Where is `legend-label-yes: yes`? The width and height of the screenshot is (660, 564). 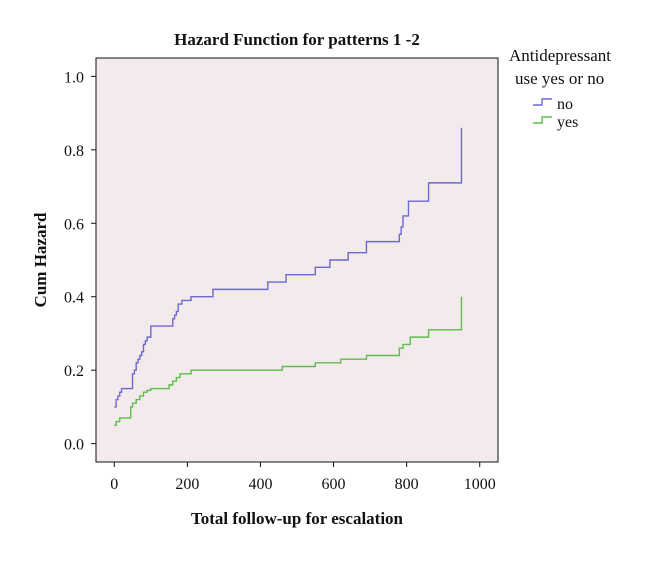 legend-label-yes: yes is located at coordinates (567, 122).